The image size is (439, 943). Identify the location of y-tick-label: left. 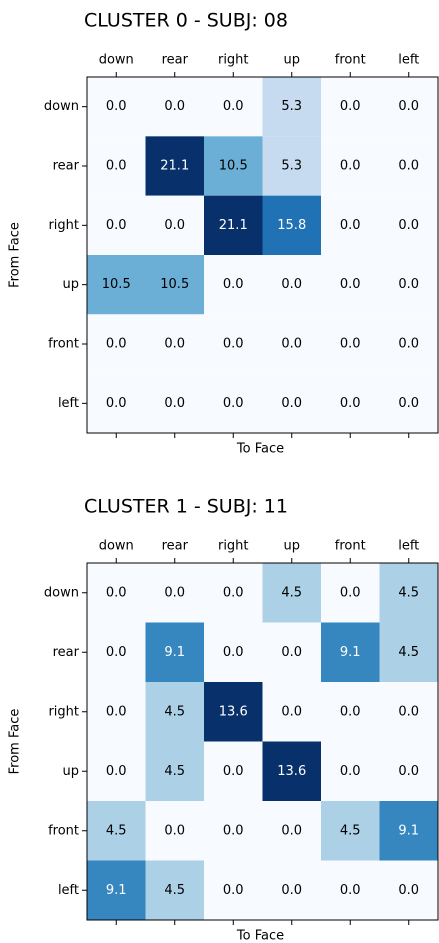
(68, 890).